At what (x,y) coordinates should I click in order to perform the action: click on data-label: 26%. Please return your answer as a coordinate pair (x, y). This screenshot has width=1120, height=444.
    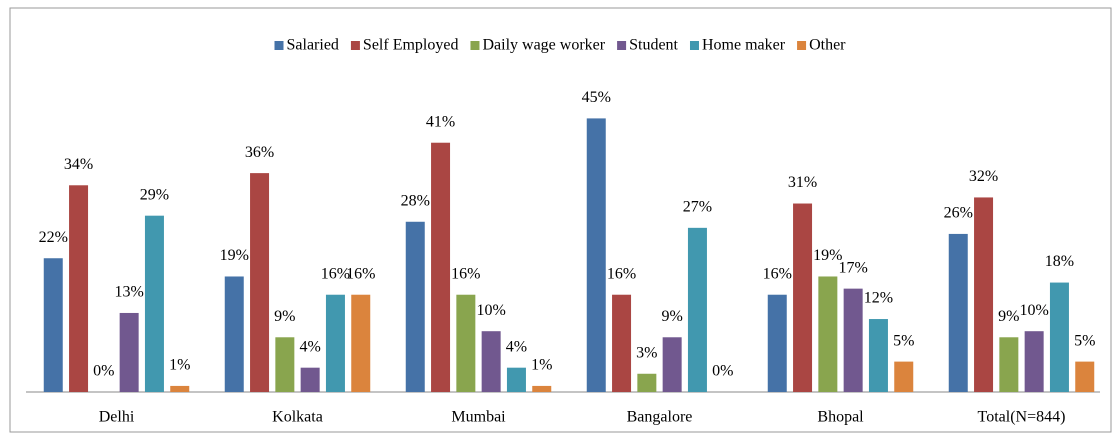
    Looking at the image, I should click on (958, 213).